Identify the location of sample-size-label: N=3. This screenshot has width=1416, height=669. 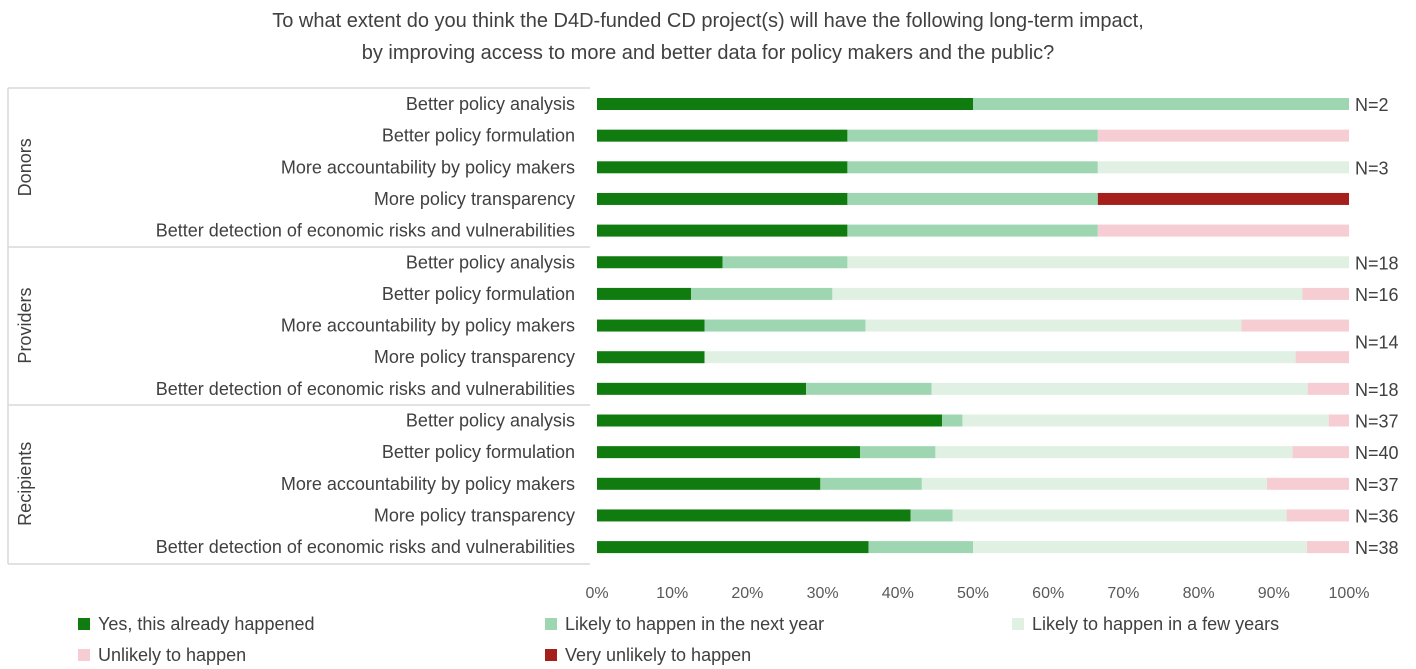
(1372, 168).